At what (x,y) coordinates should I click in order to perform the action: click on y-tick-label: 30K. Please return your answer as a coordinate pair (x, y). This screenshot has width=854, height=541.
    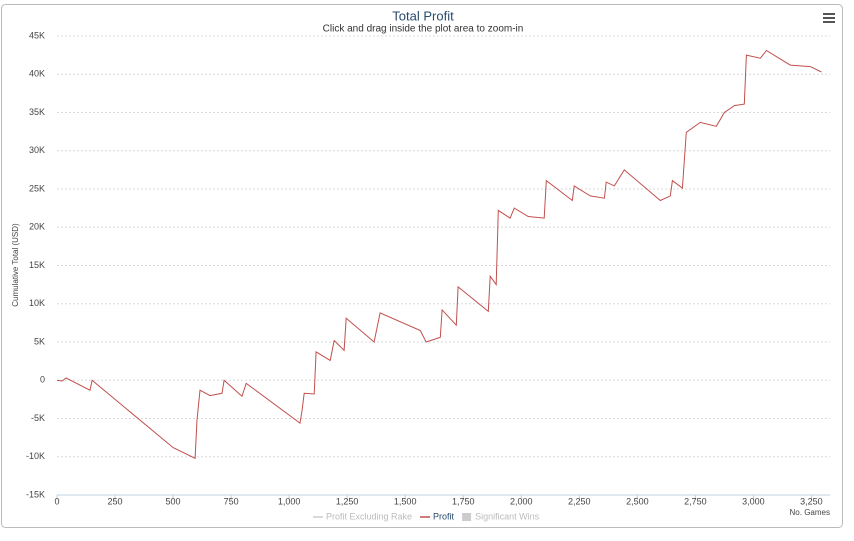
    Looking at the image, I should click on (37, 150).